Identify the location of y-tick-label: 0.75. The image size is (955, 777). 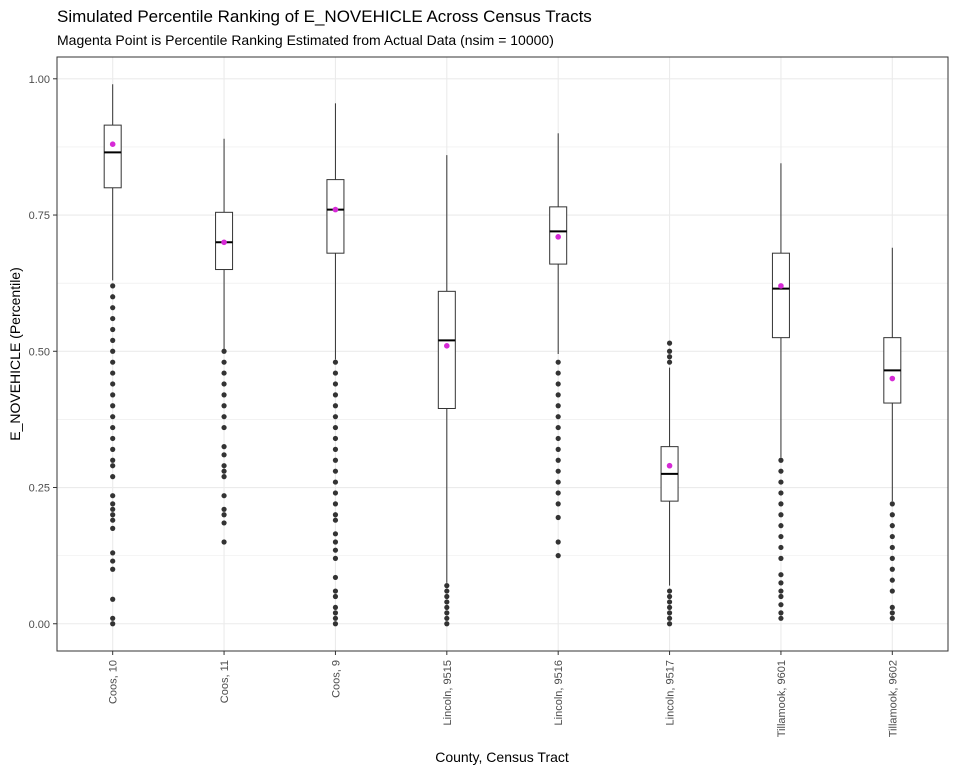
(39, 216).